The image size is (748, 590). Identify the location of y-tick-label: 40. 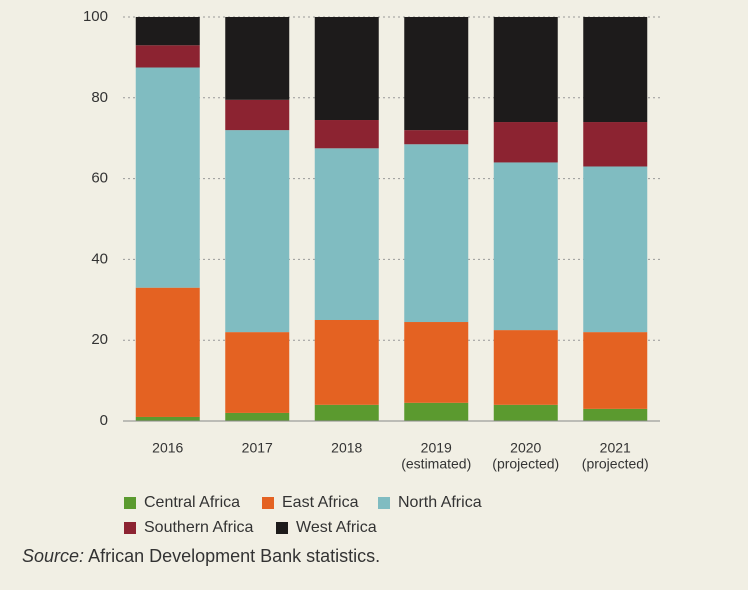
(99, 258).